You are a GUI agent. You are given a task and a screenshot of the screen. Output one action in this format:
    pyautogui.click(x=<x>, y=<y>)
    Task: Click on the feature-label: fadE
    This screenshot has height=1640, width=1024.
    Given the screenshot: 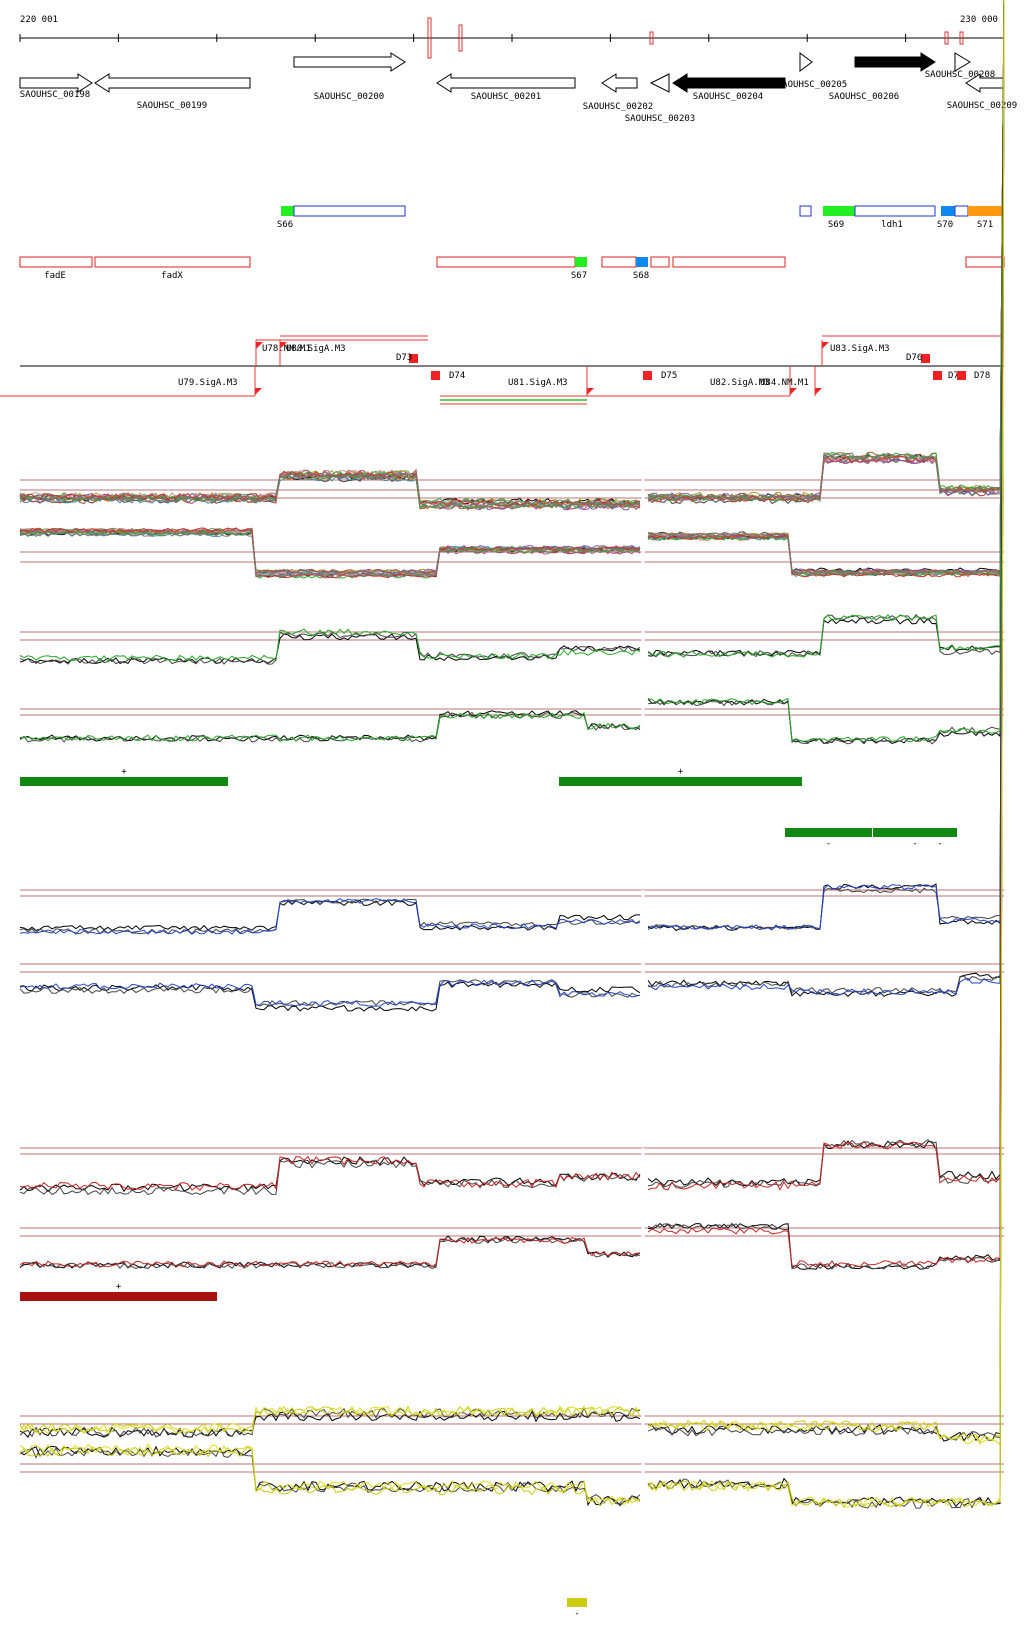 What is the action you would take?
    pyautogui.click(x=55, y=276)
    